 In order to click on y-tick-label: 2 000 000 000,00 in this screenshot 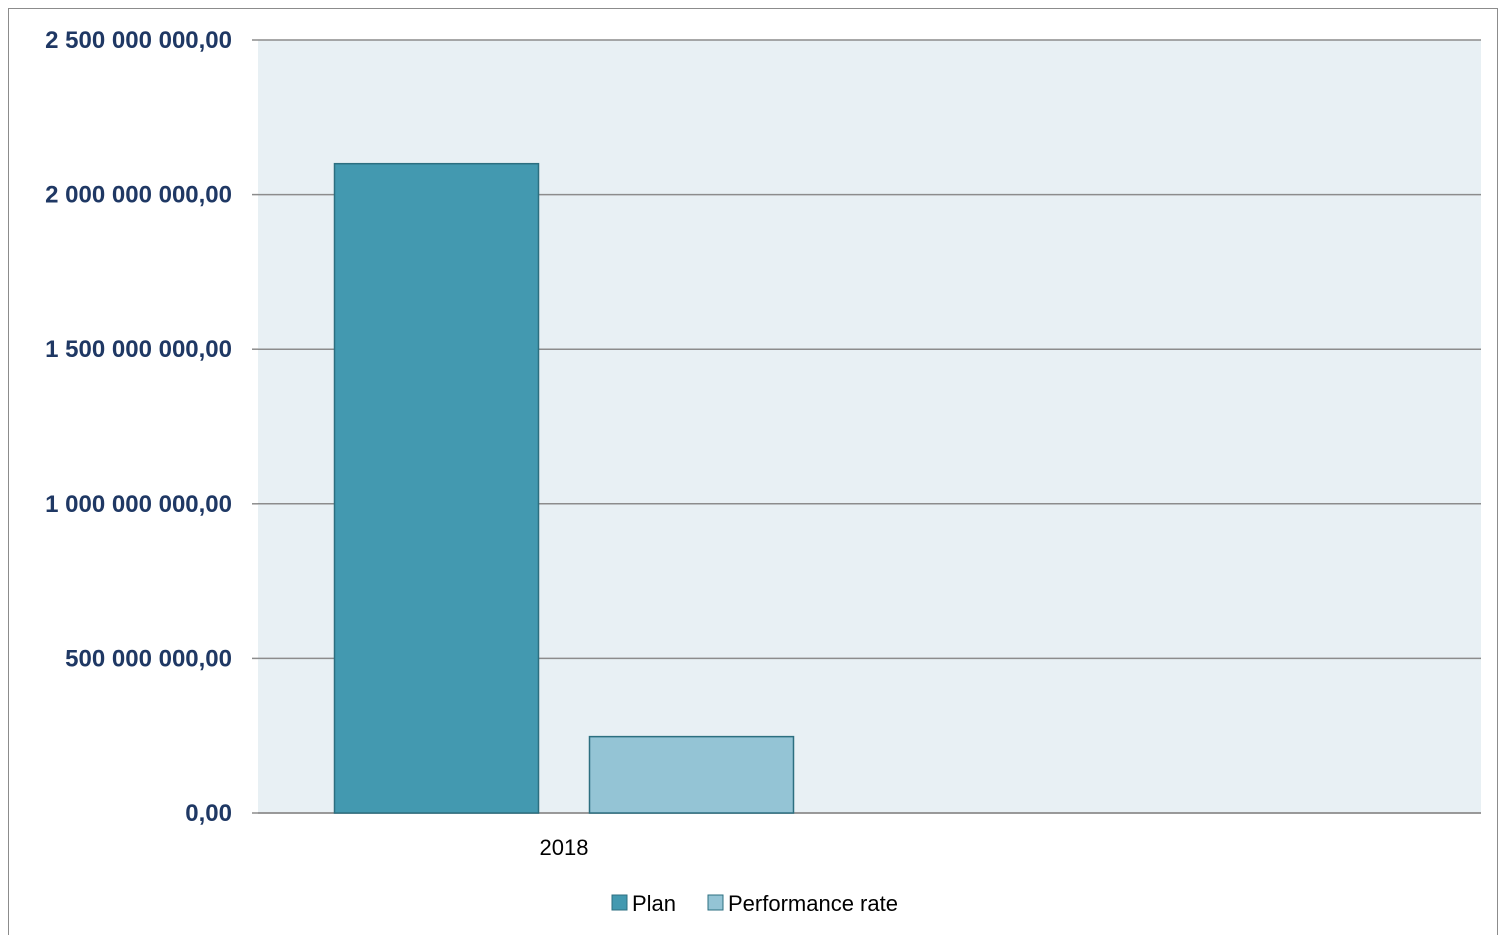, I will do `click(138, 195)`.